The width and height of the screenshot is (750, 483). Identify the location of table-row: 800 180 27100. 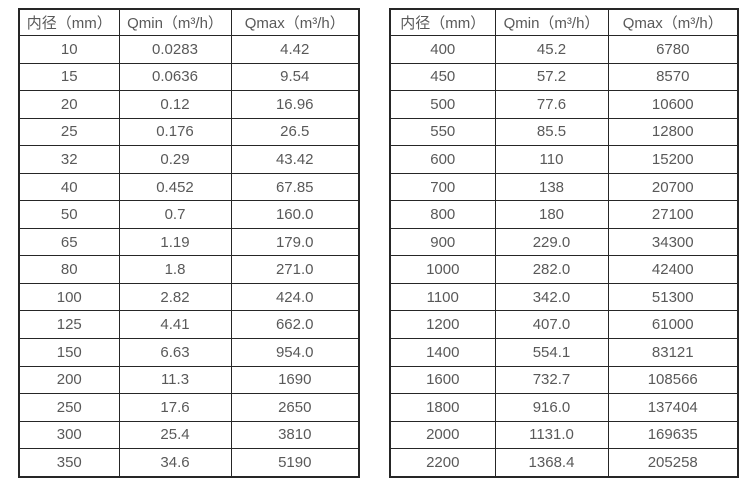
(564, 214).